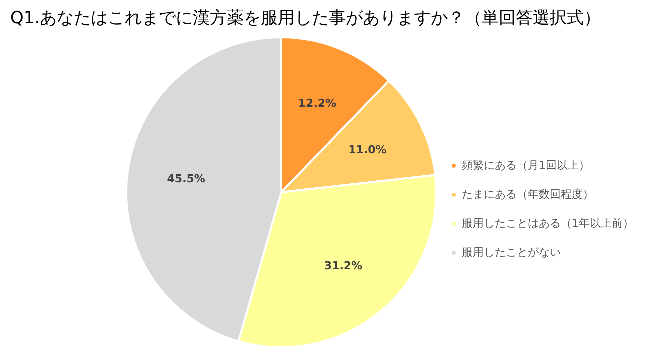 The image size is (664, 355). Describe the element at coordinates (548, 223) in the screenshot. I see `legend-label: 服用したことはある（1年以上前）` at that location.